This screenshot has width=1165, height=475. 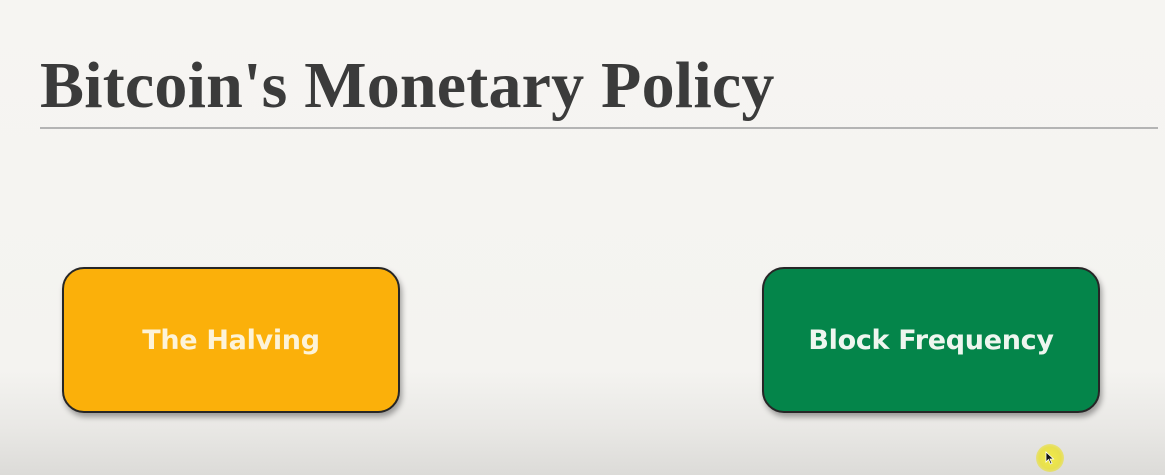 I want to click on the-halving-label: The Halving, so click(x=231, y=340).